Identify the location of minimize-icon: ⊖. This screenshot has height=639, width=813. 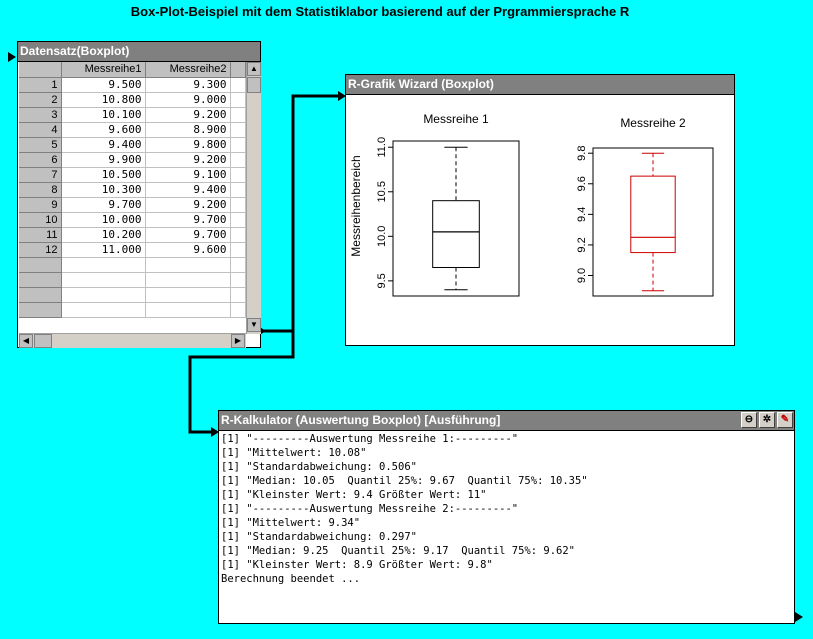
(749, 420).